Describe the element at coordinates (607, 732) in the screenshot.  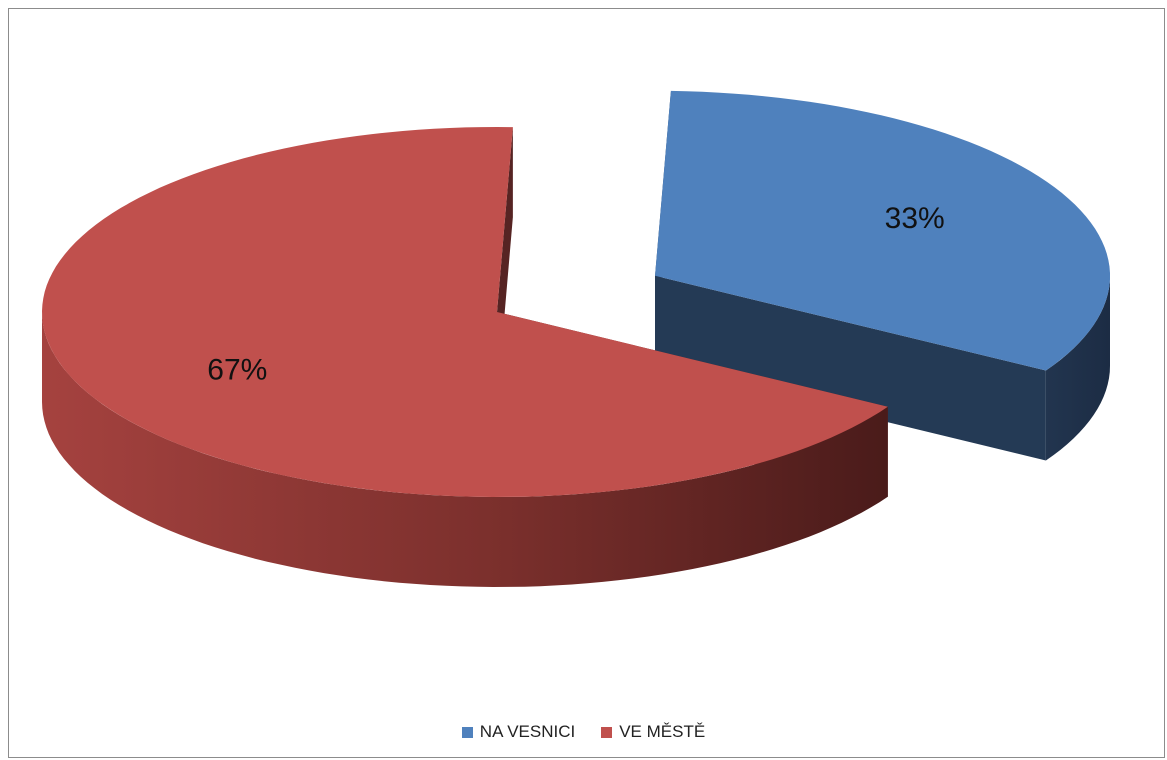
I see `legend-swatch-ve-meste` at that location.